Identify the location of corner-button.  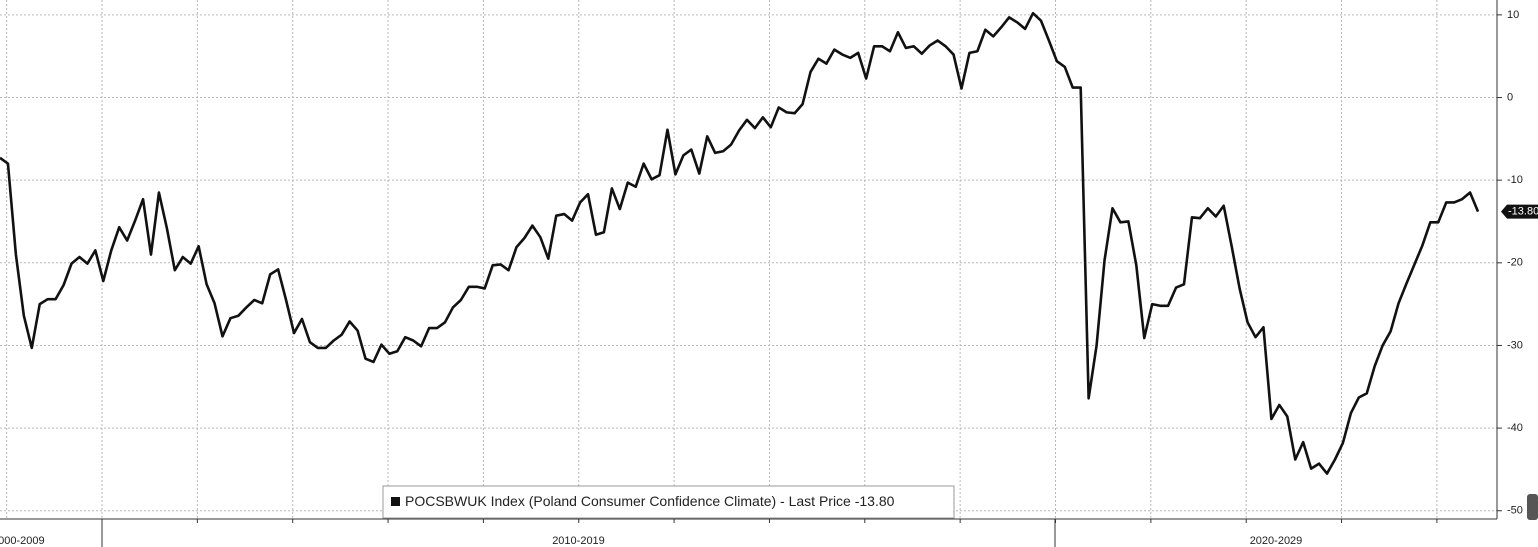
(1532, 507).